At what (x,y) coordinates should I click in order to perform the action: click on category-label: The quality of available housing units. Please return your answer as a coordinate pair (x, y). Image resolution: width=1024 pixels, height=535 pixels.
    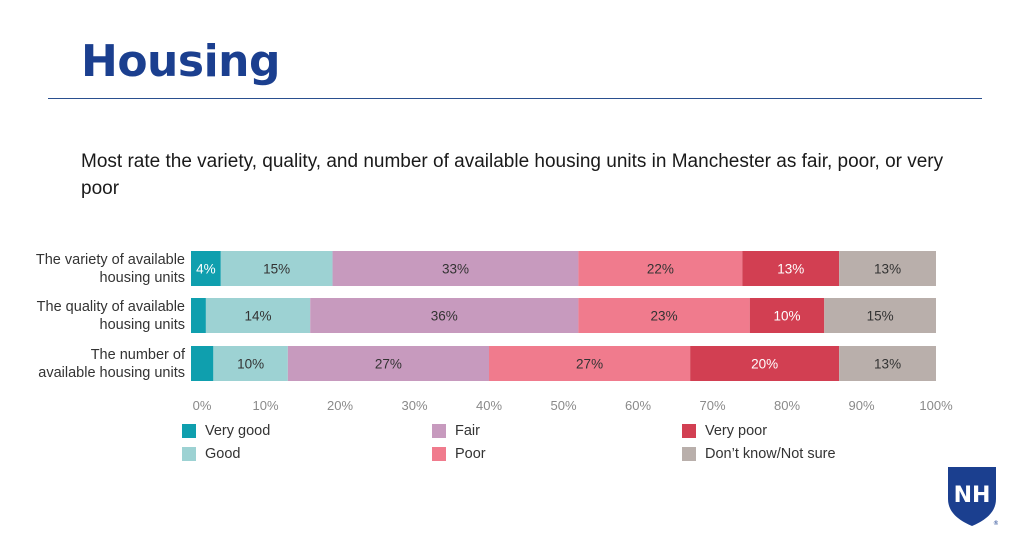
    Looking at the image, I should click on (111, 316).